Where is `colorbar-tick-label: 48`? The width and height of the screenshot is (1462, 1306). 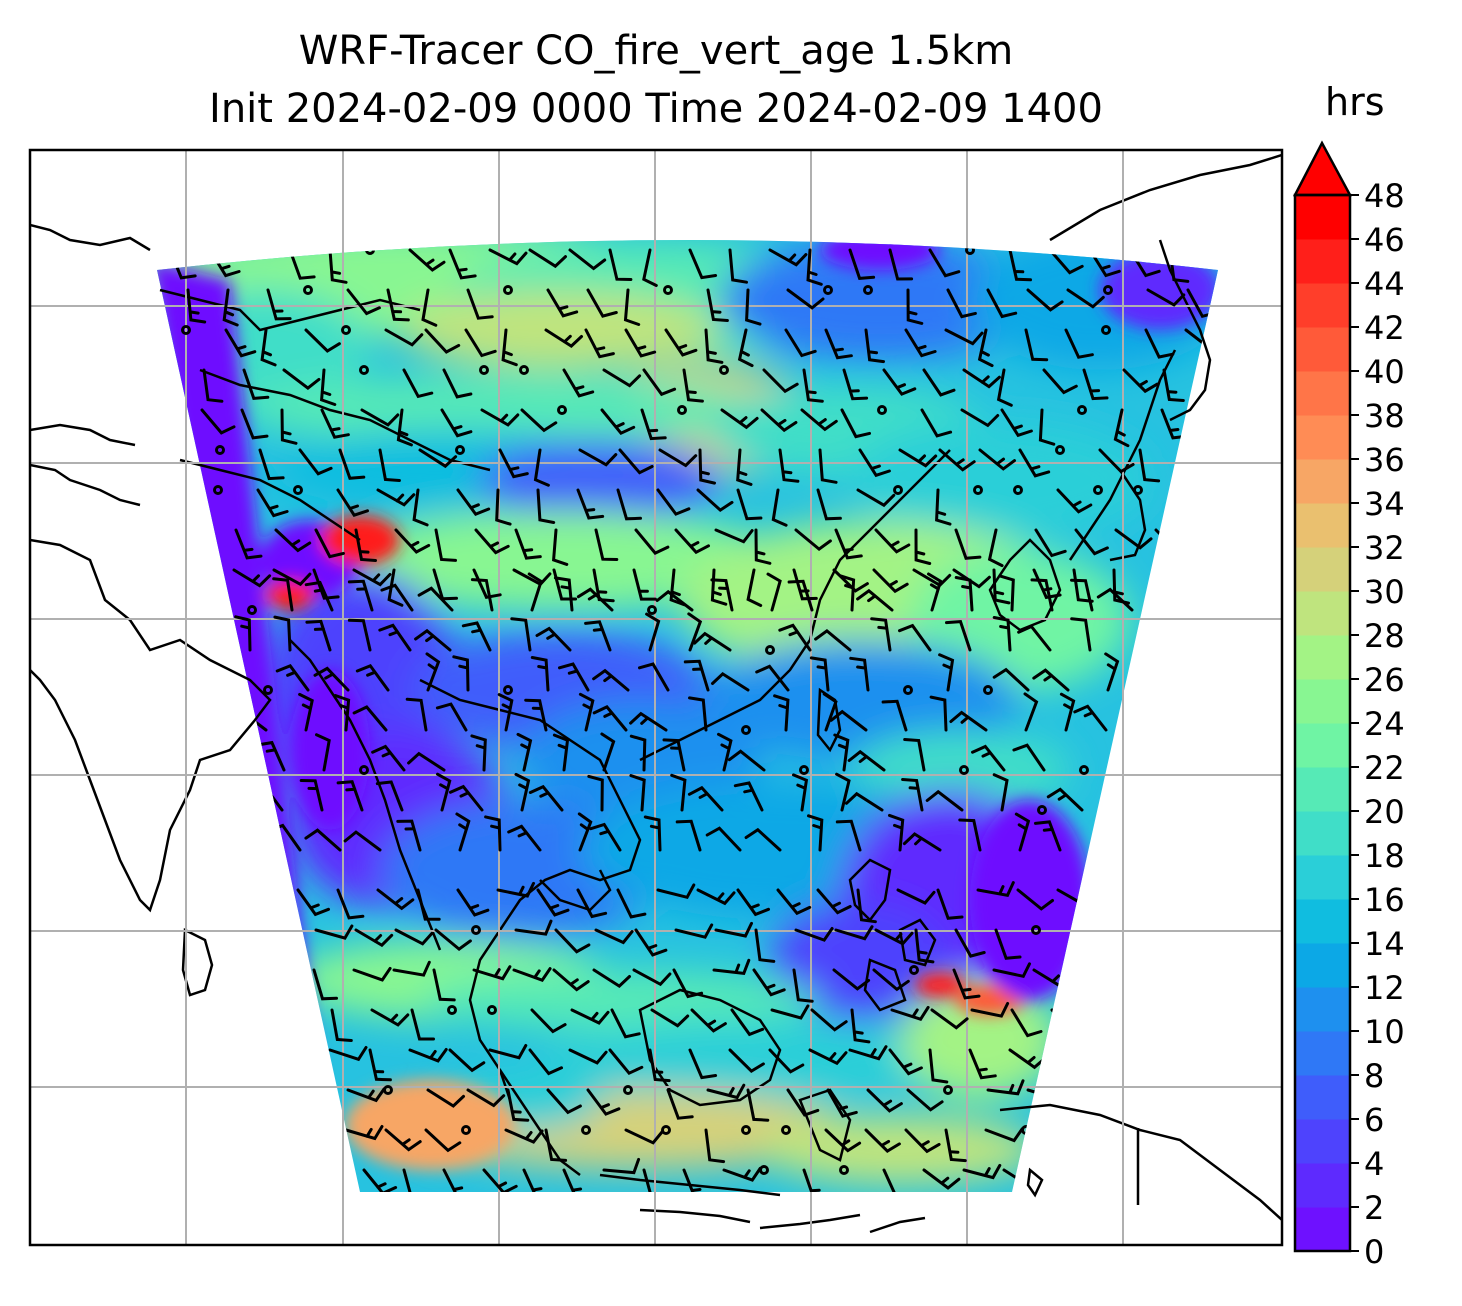
colorbar-tick-label: 48 is located at coordinates (1384, 196).